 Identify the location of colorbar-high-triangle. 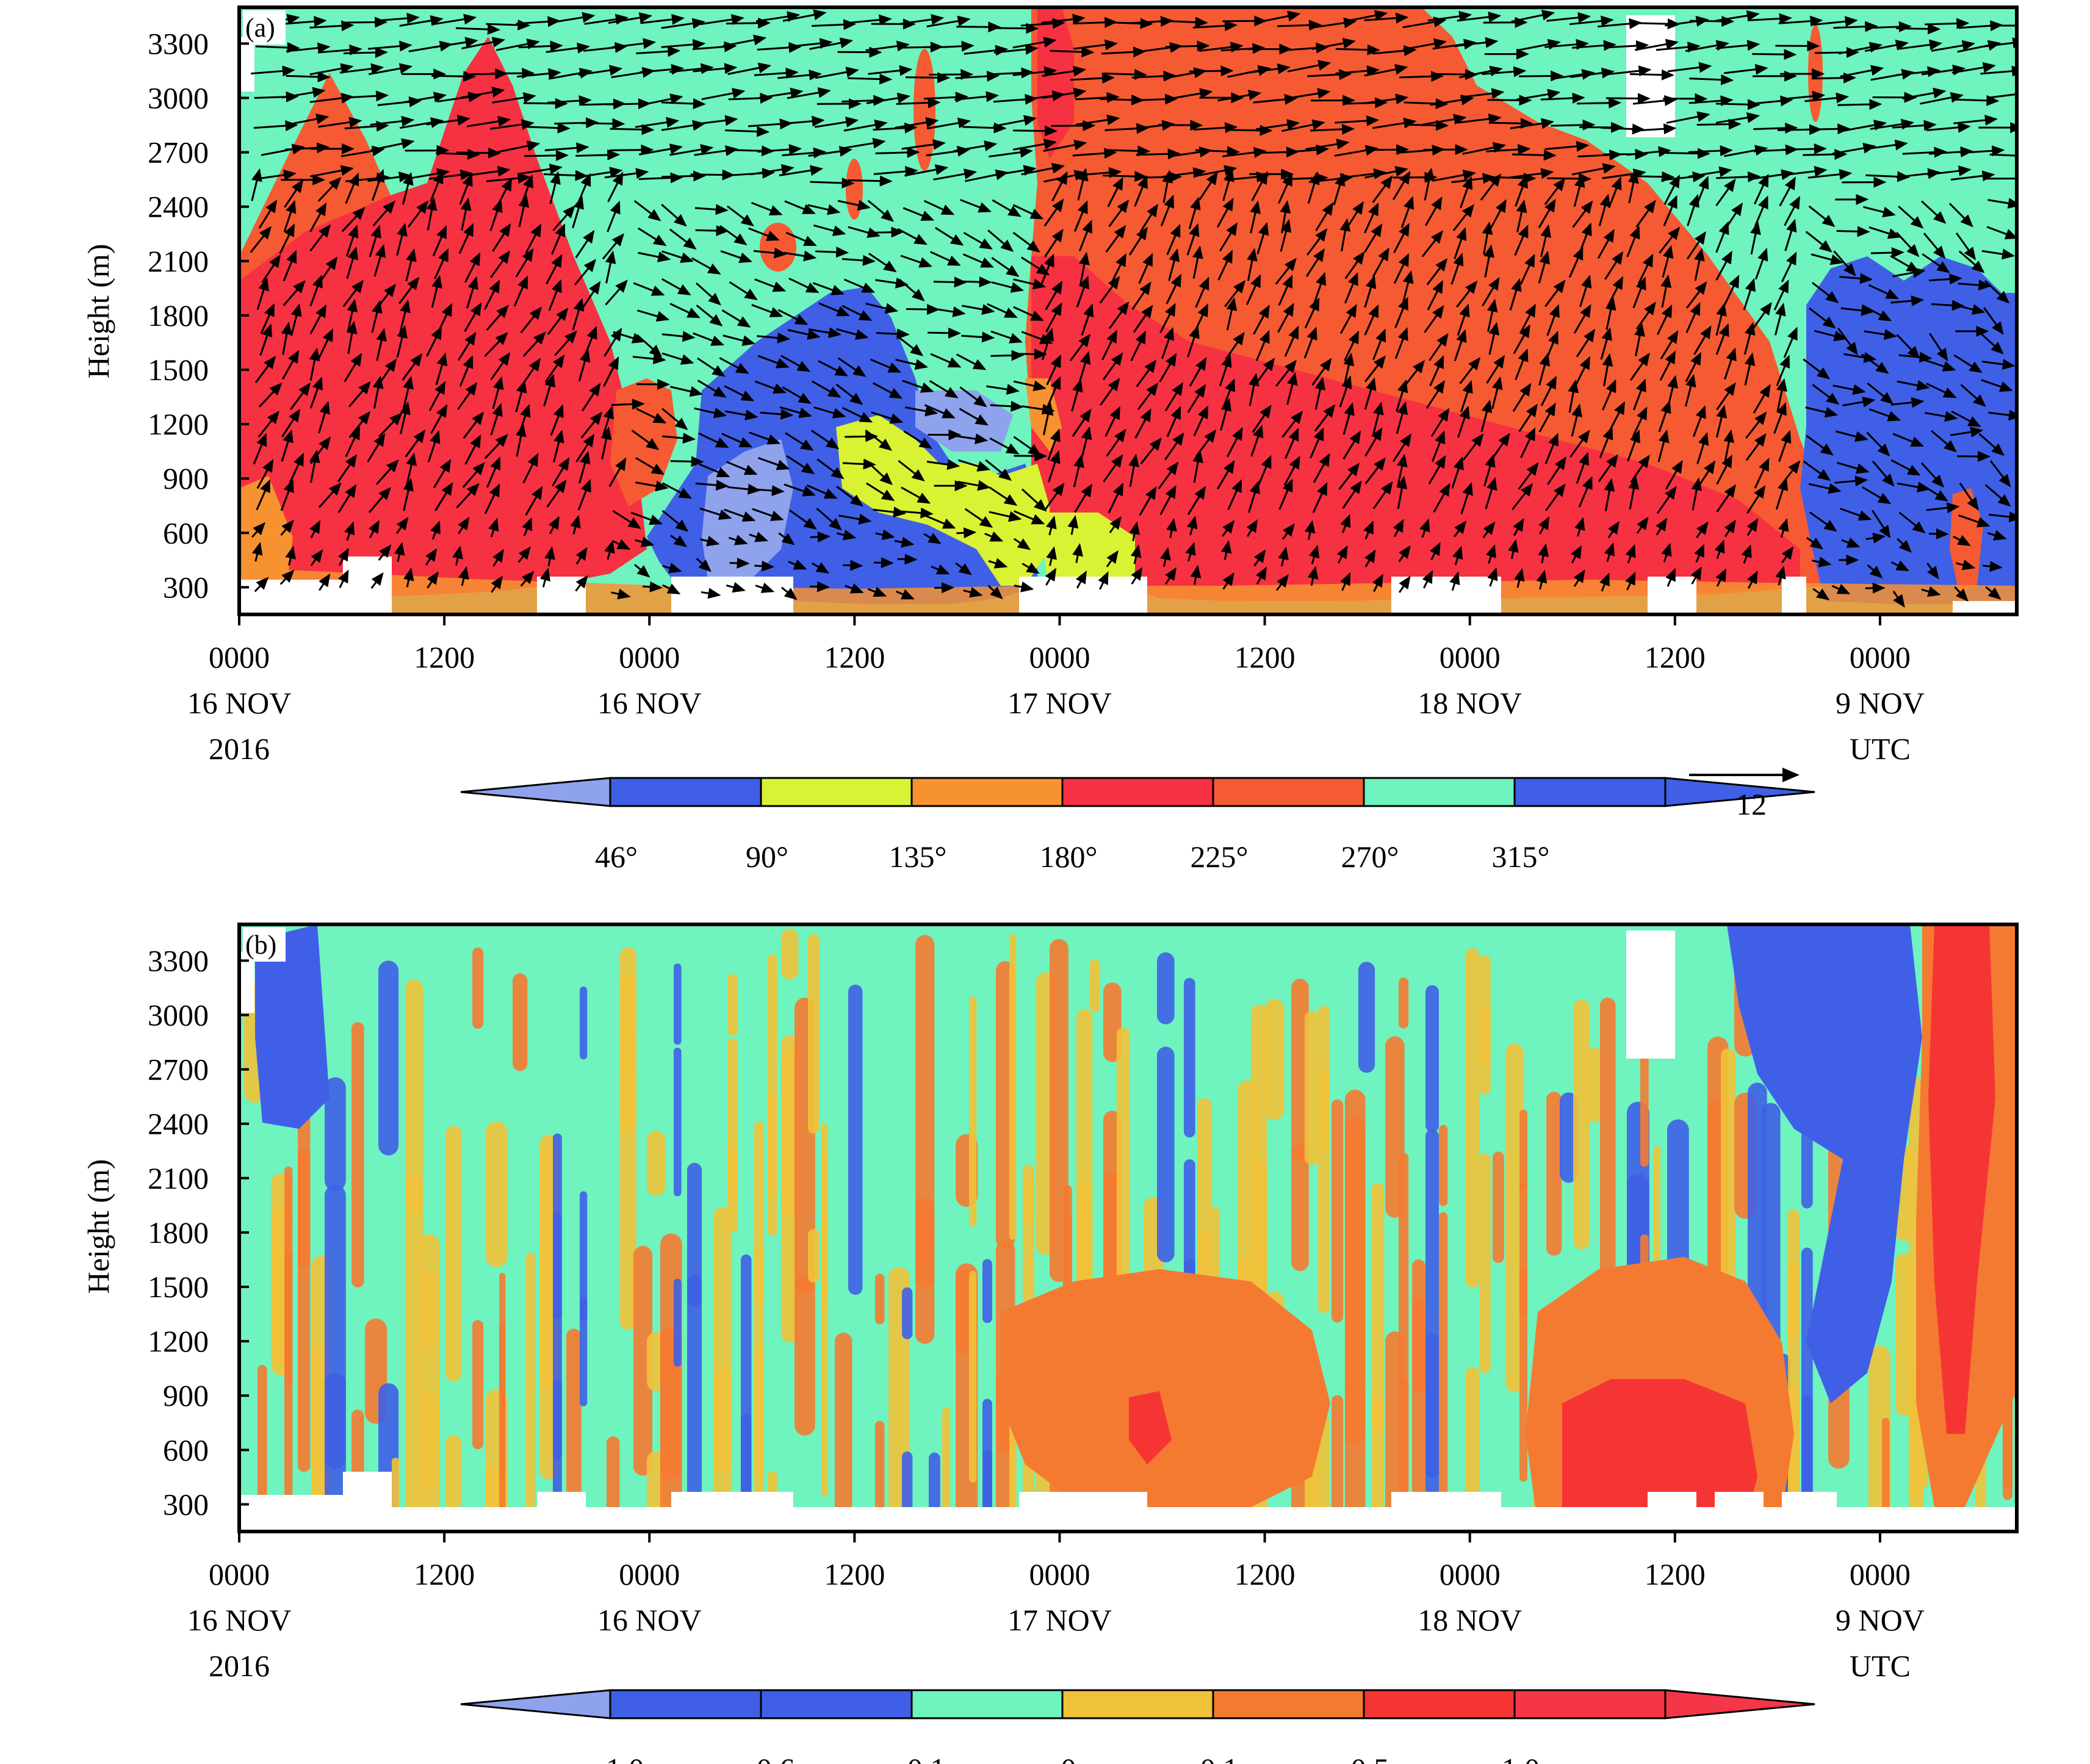
(1739, 1704).